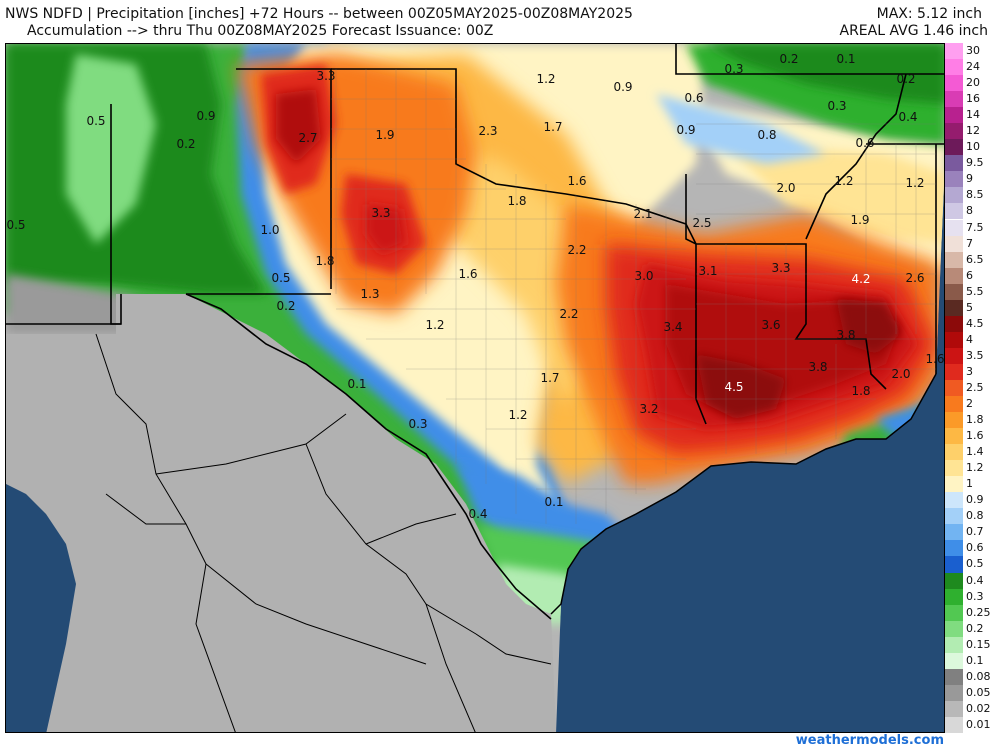  I want to click on legend-item: 0.08, so click(971, 676).